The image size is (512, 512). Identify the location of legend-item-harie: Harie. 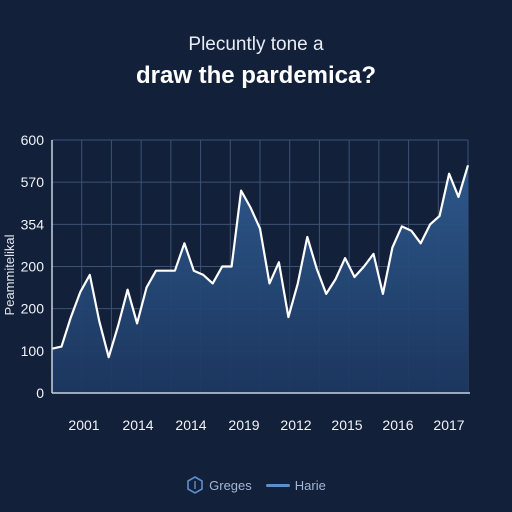
(295, 485).